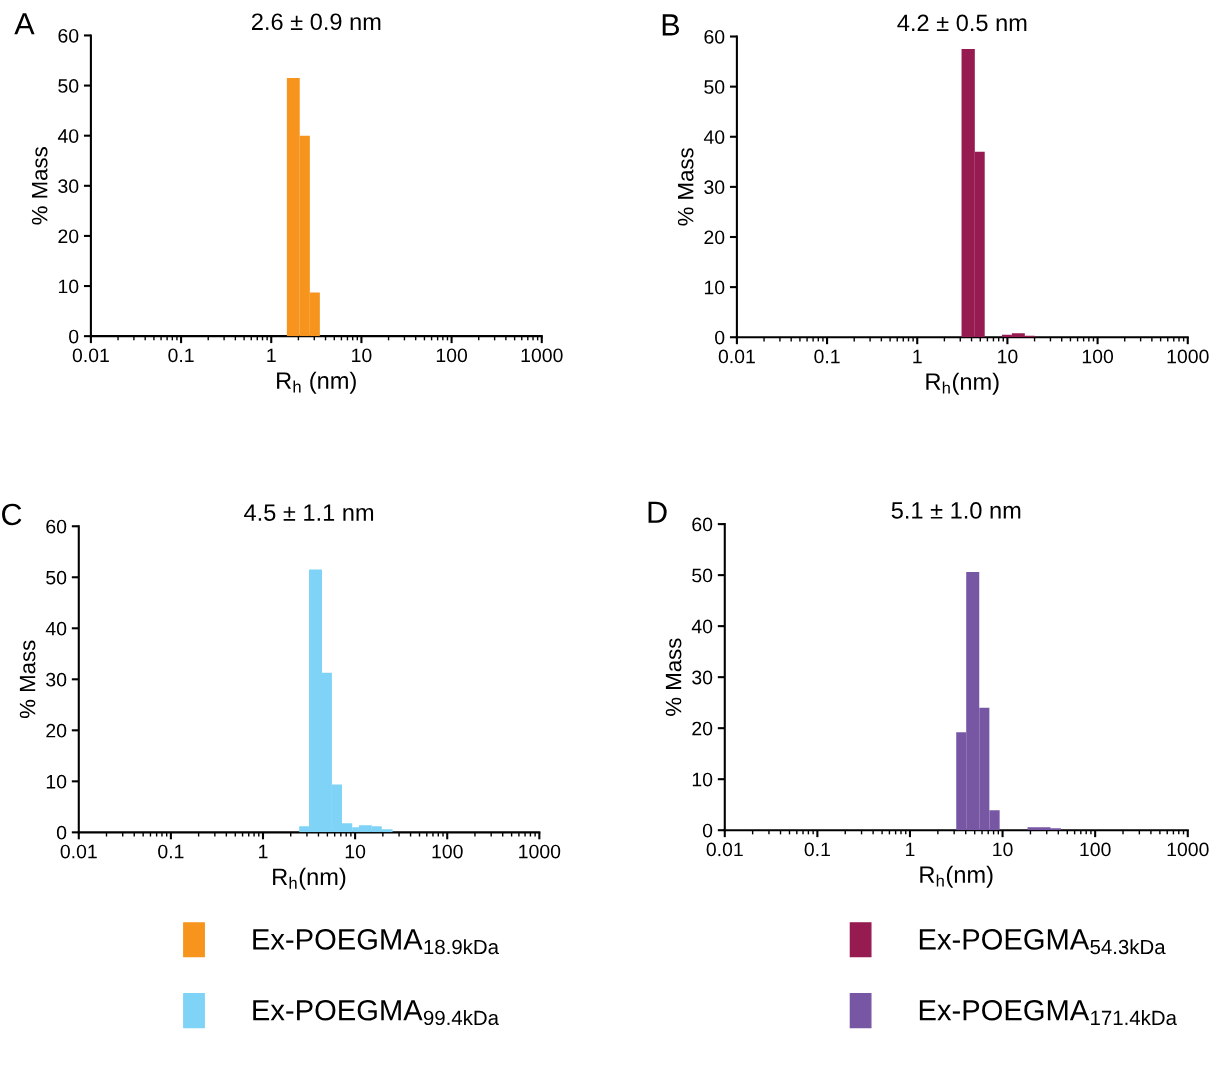  I want to click on legend-label: Ex-POEGMA$_{171.4kDa}$, so click(1048, 1012).